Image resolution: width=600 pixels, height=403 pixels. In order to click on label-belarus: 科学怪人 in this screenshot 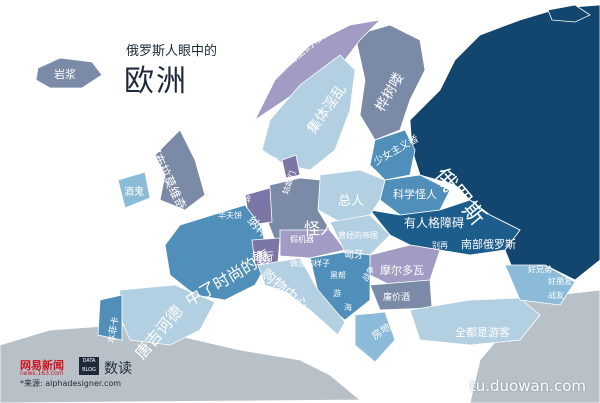, I will do `click(415, 194)`.